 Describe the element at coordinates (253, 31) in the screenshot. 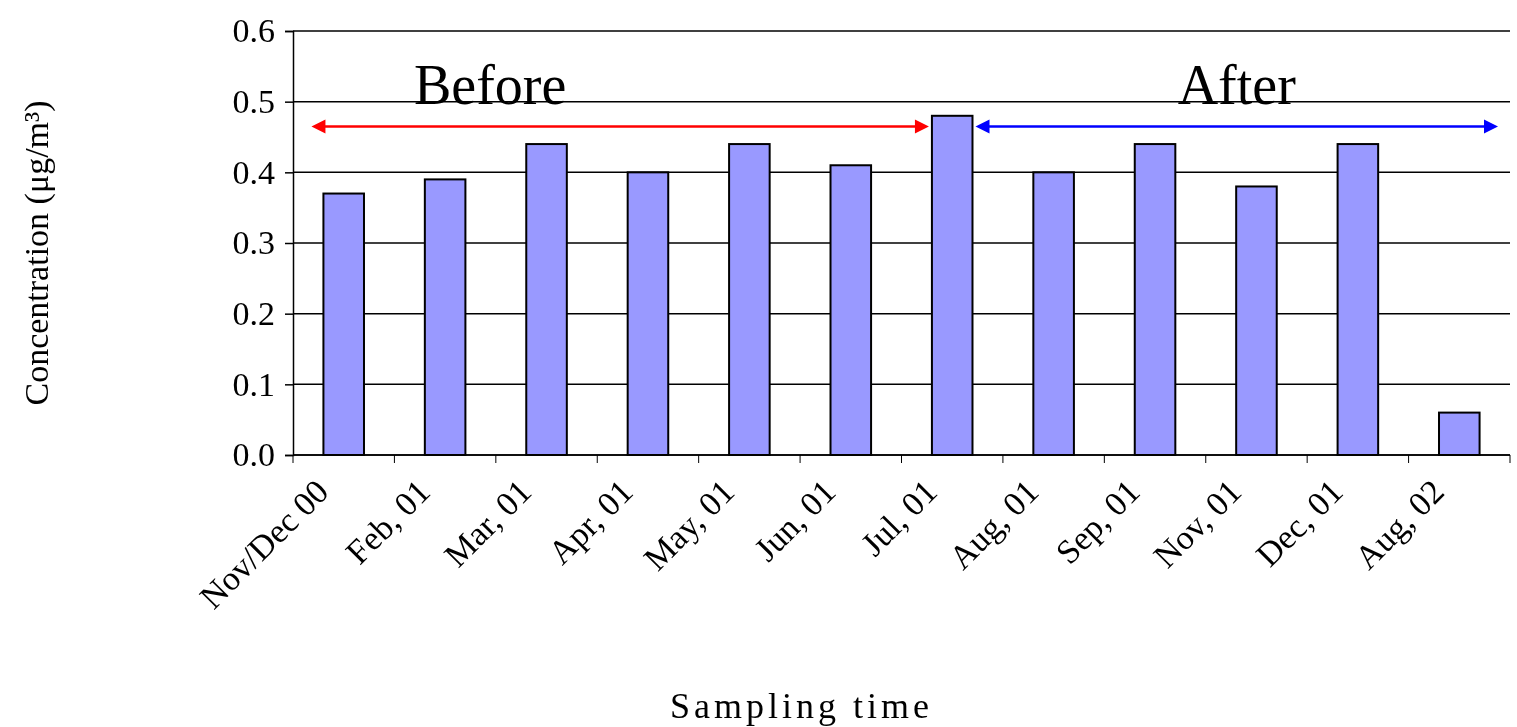

I see `y-tick-label: 0.6` at that location.